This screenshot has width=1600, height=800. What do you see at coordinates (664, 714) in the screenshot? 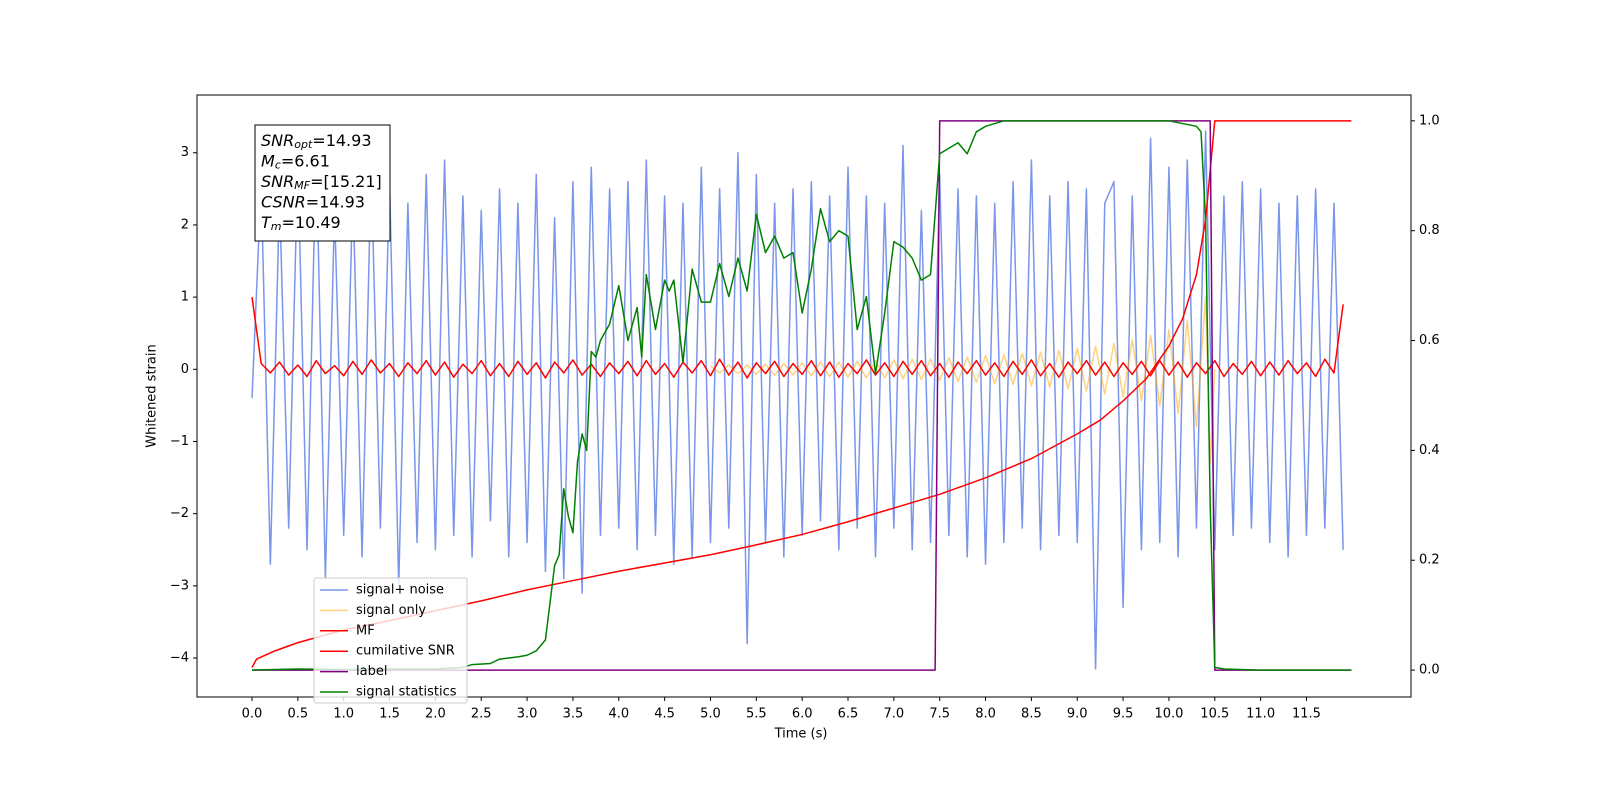
I see `x-tick-label: 4.5` at bounding box center [664, 714].